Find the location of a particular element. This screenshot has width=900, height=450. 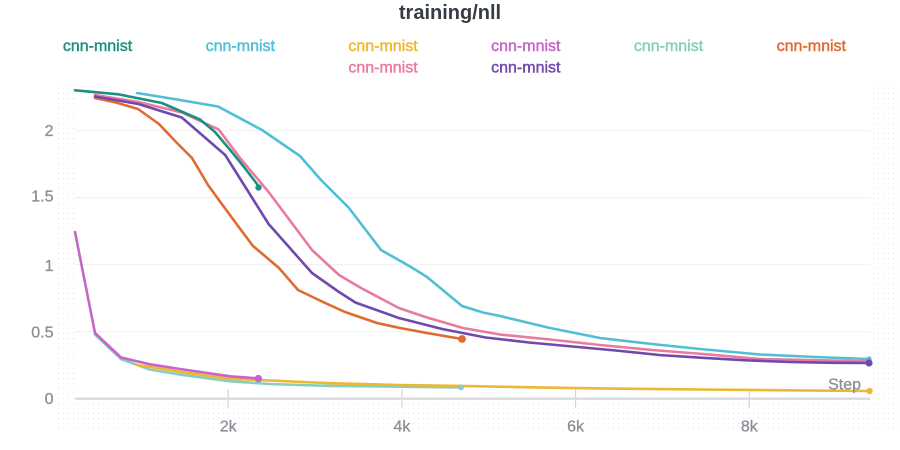

svg-text: 1.5 is located at coordinates (42, 197).